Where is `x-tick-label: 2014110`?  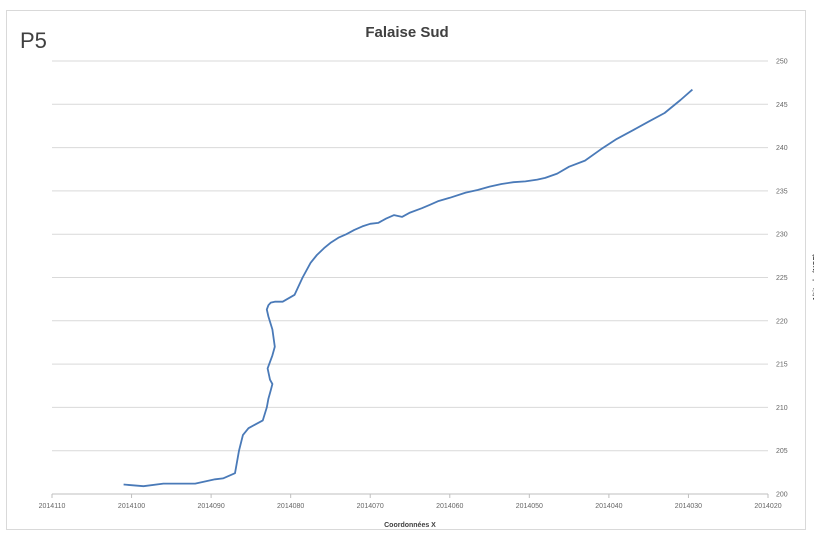 x-tick-label: 2014110 is located at coordinates (52, 506).